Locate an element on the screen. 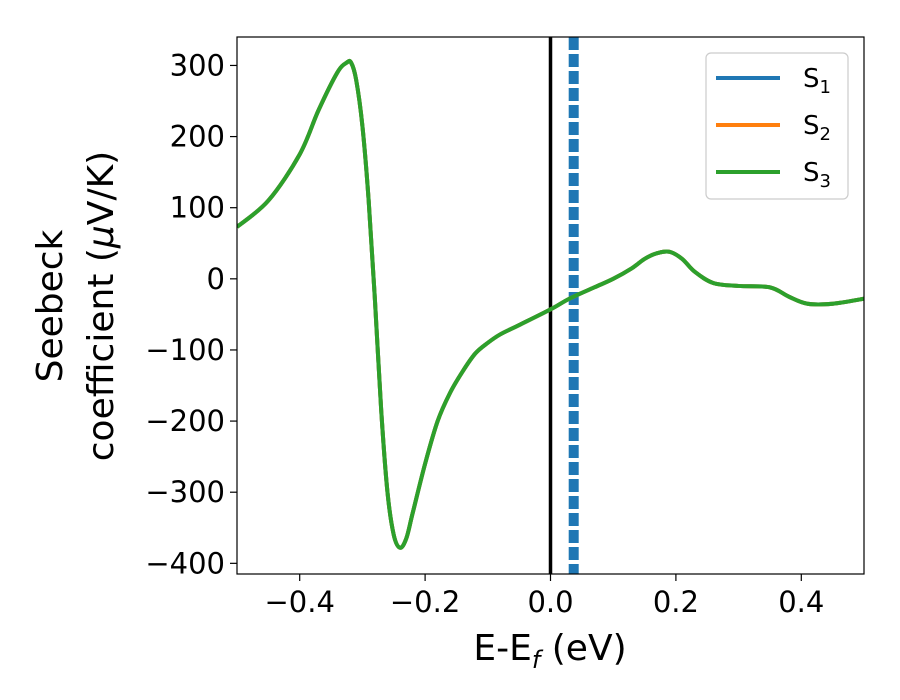  x-axis-title: E-Ef (eV) is located at coordinates (549, 651).